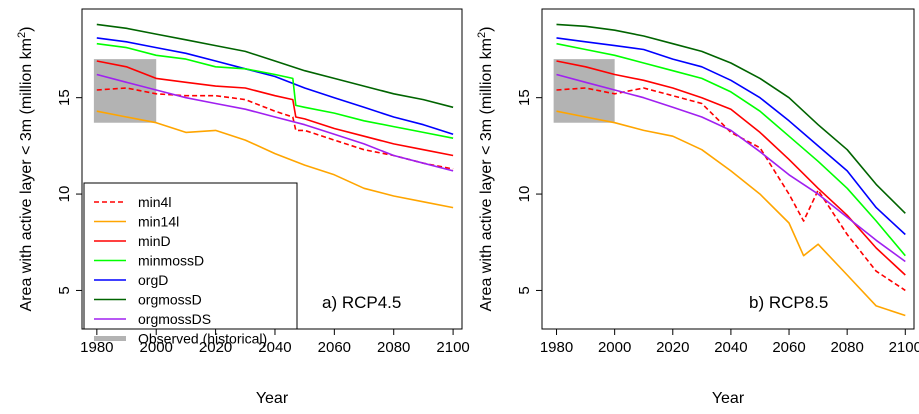 Image resolution: width=919 pixels, height=414 pixels. I want to click on series-line-orgD, so click(275, 86).